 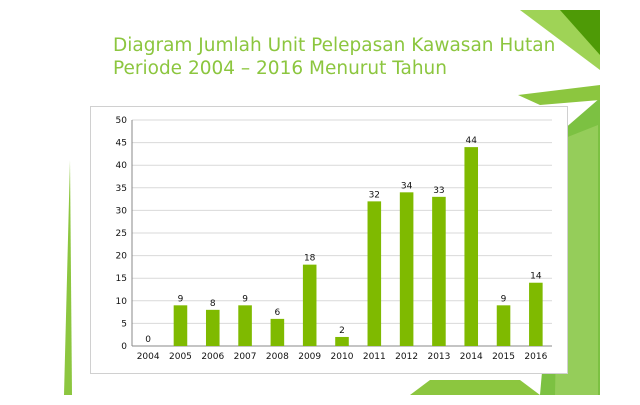 I want to click on x-tick-label-2014: 2014, so click(x=471, y=357).